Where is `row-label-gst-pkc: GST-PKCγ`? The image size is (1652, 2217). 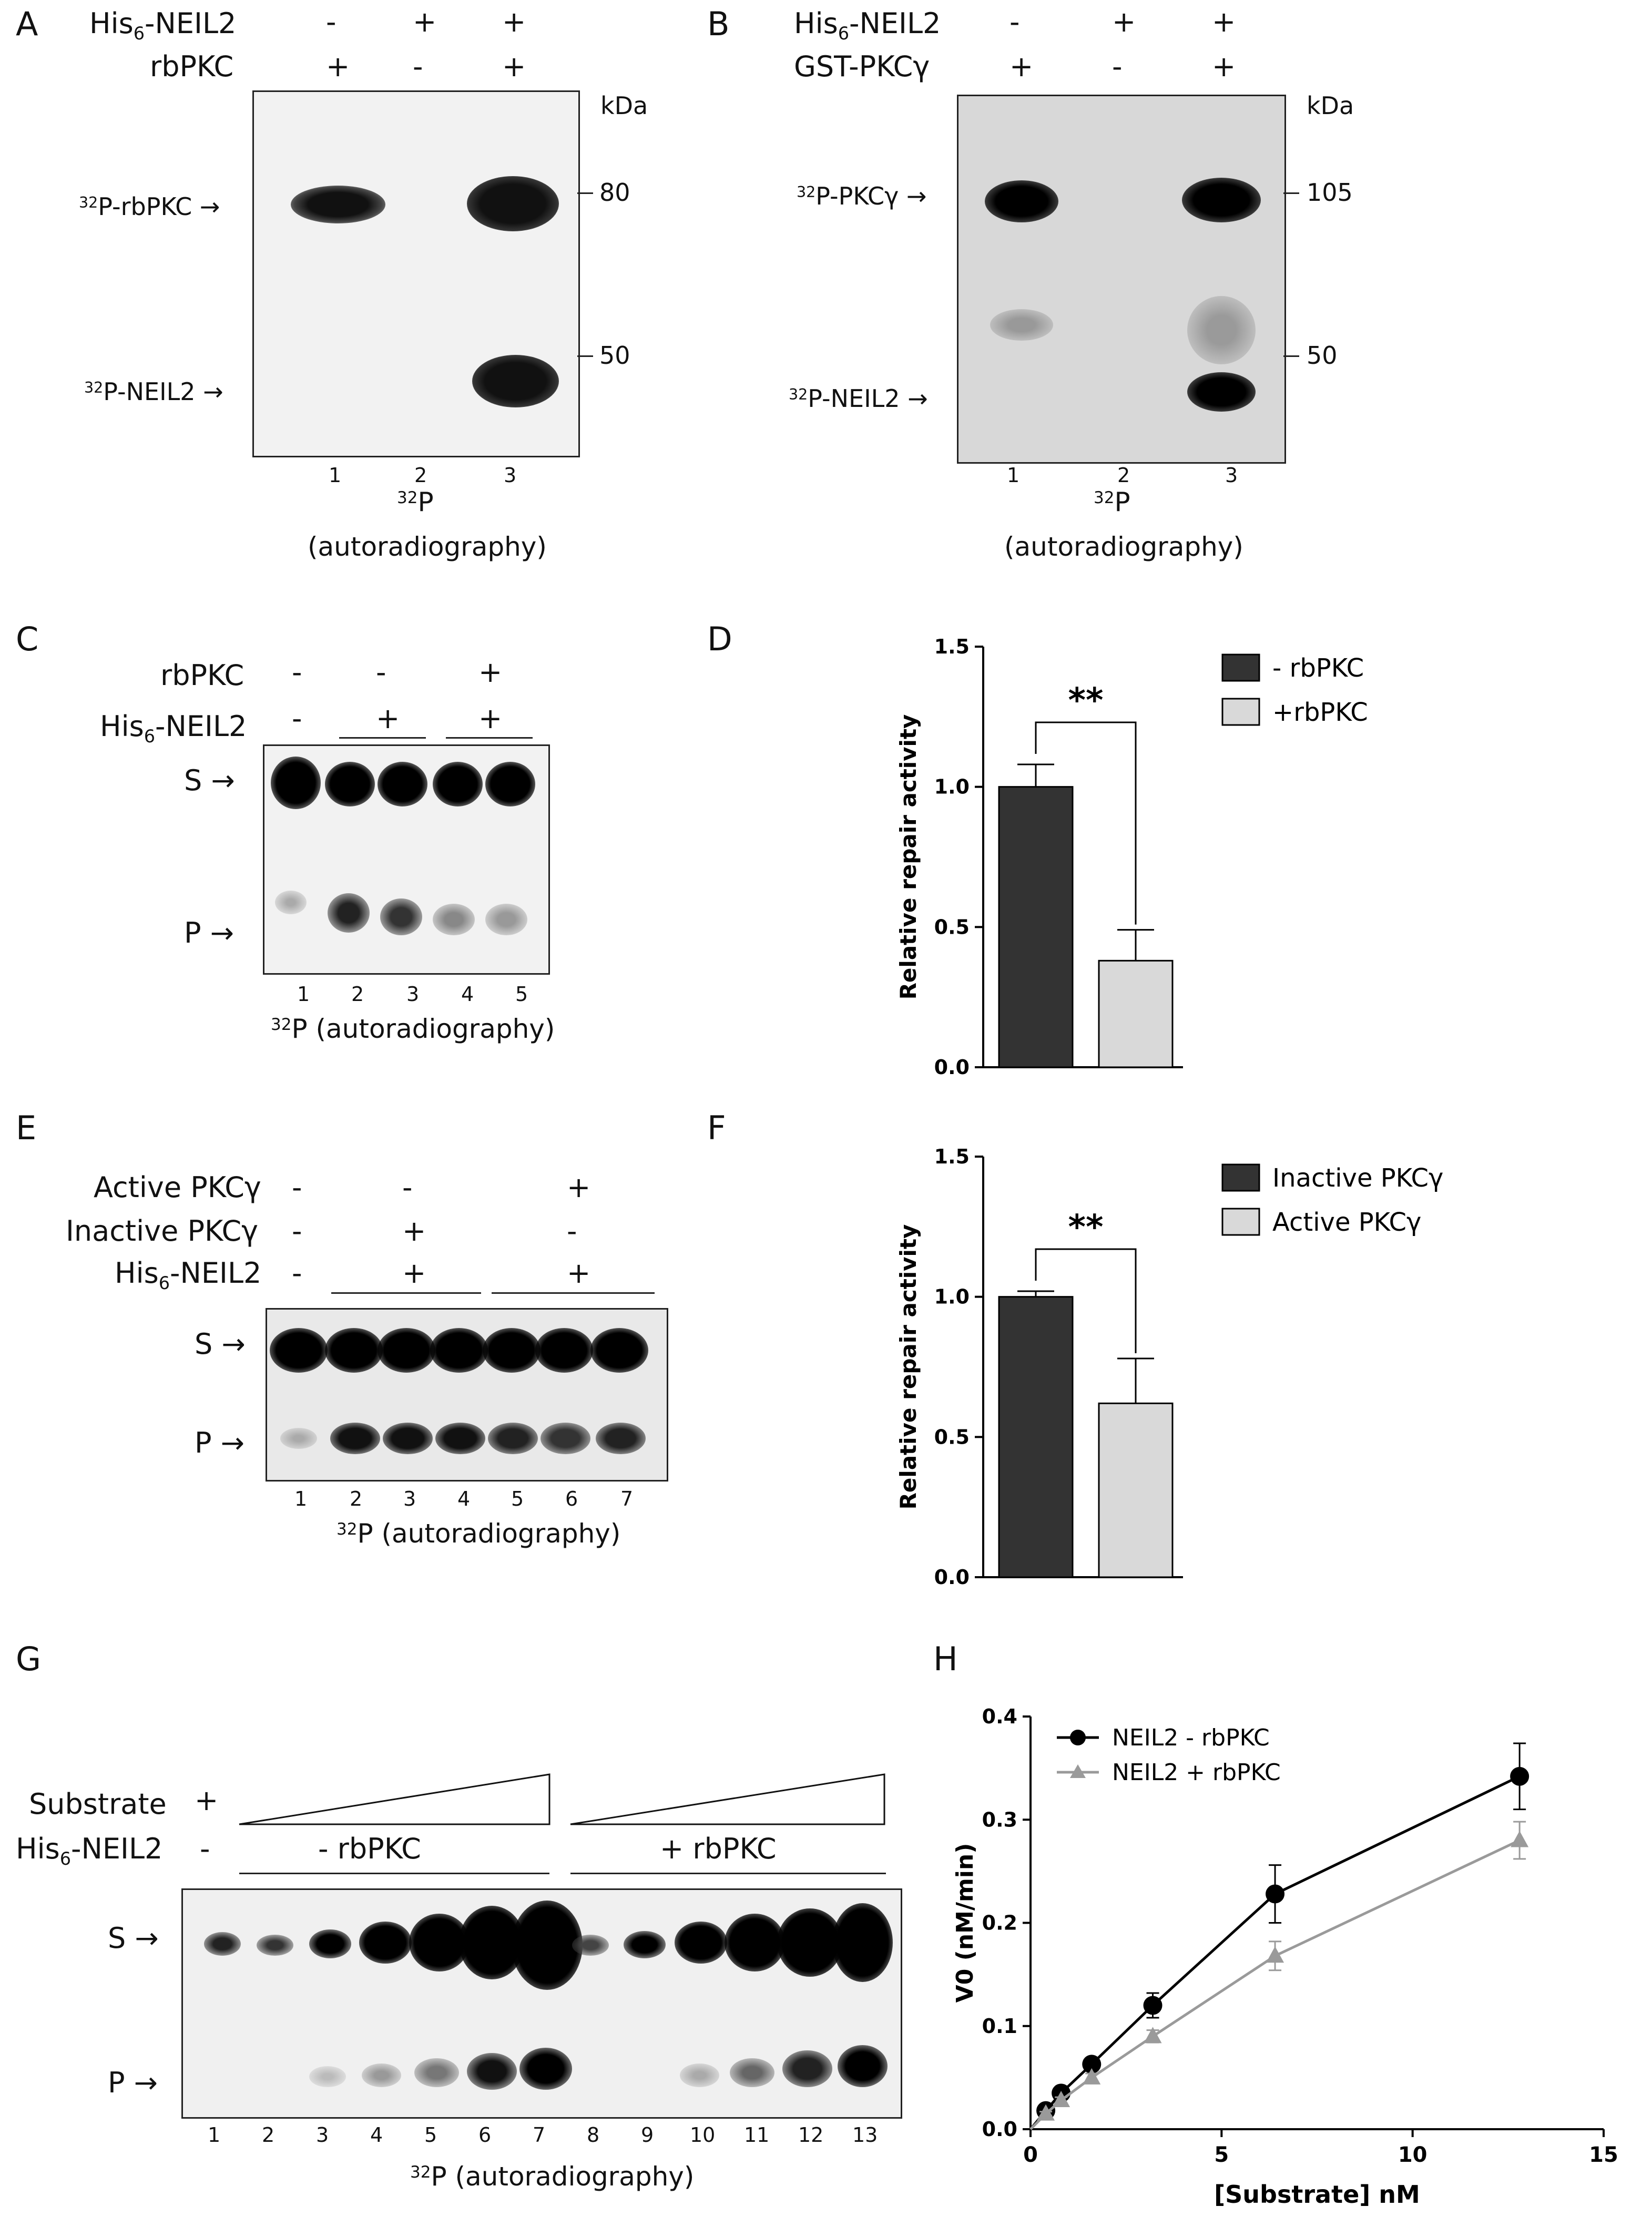 row-label-gst-pkc: GST-PKCγ is located at coordinates (862, 66).